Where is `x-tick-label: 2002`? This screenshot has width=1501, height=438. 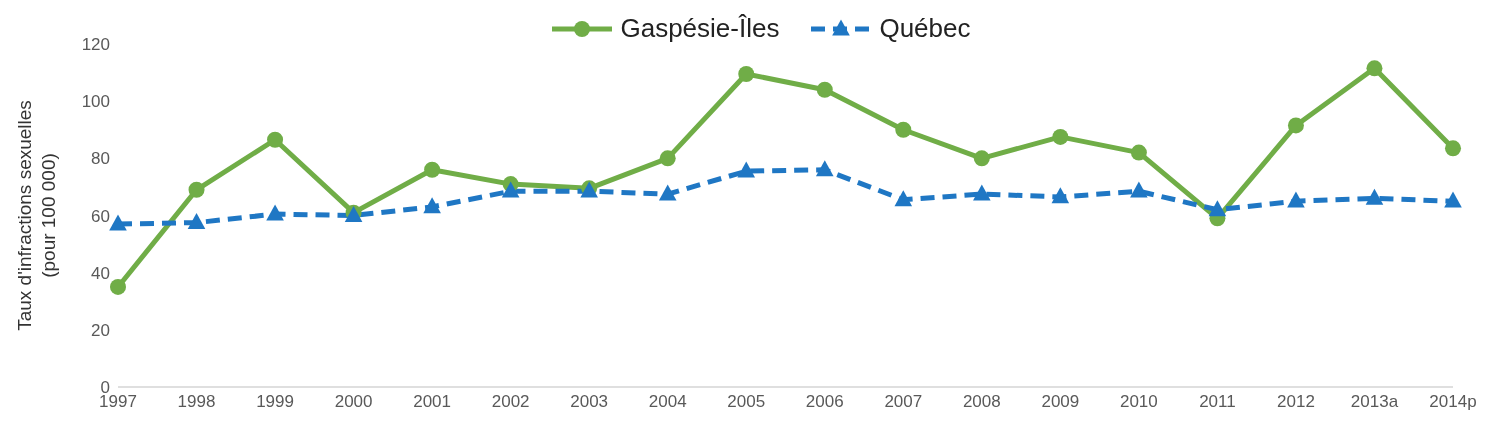 x-tick-label: 2002 is located at coordinates (510, 402).